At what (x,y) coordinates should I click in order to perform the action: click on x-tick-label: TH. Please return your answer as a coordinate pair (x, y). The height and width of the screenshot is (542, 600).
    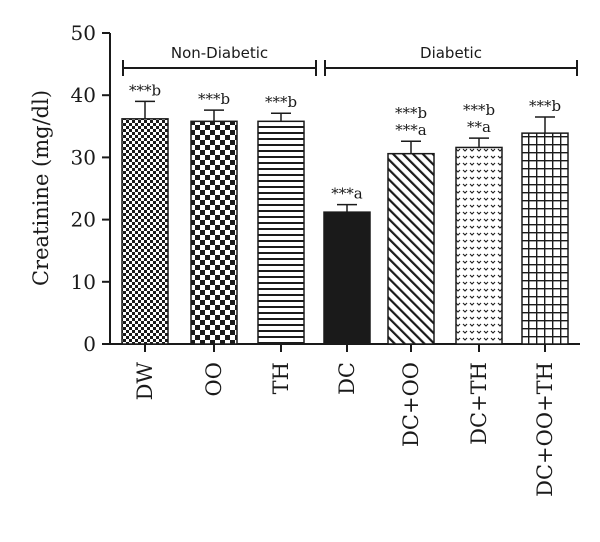
    Looking at the image, I should click on (281, 378).